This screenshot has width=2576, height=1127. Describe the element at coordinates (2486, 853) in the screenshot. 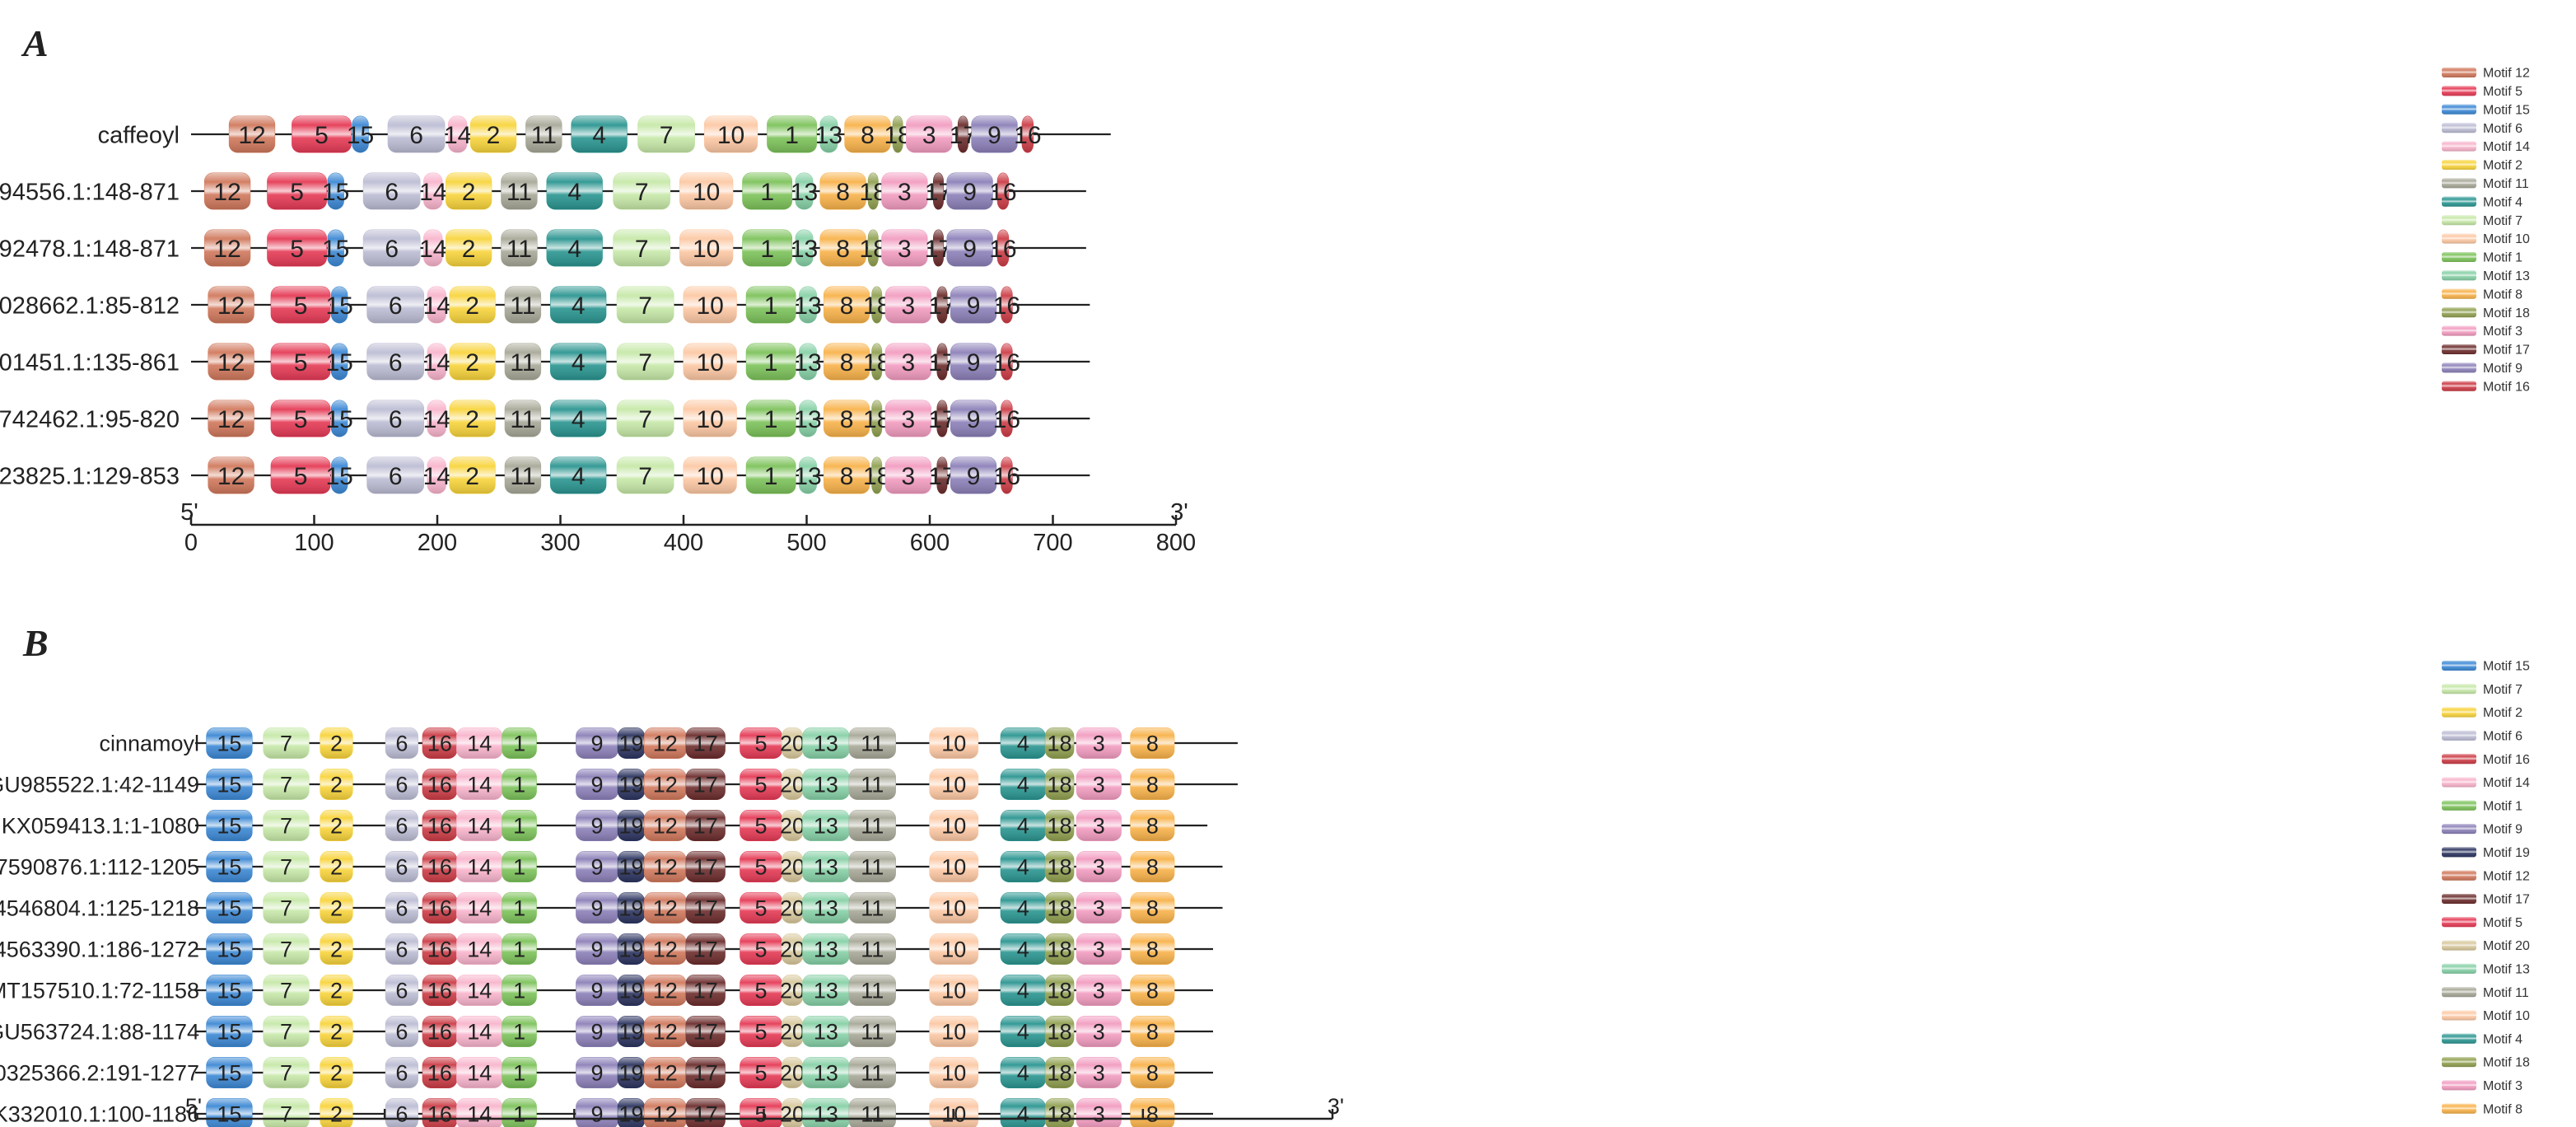

I see `legend-item: Motif 19` at that location.